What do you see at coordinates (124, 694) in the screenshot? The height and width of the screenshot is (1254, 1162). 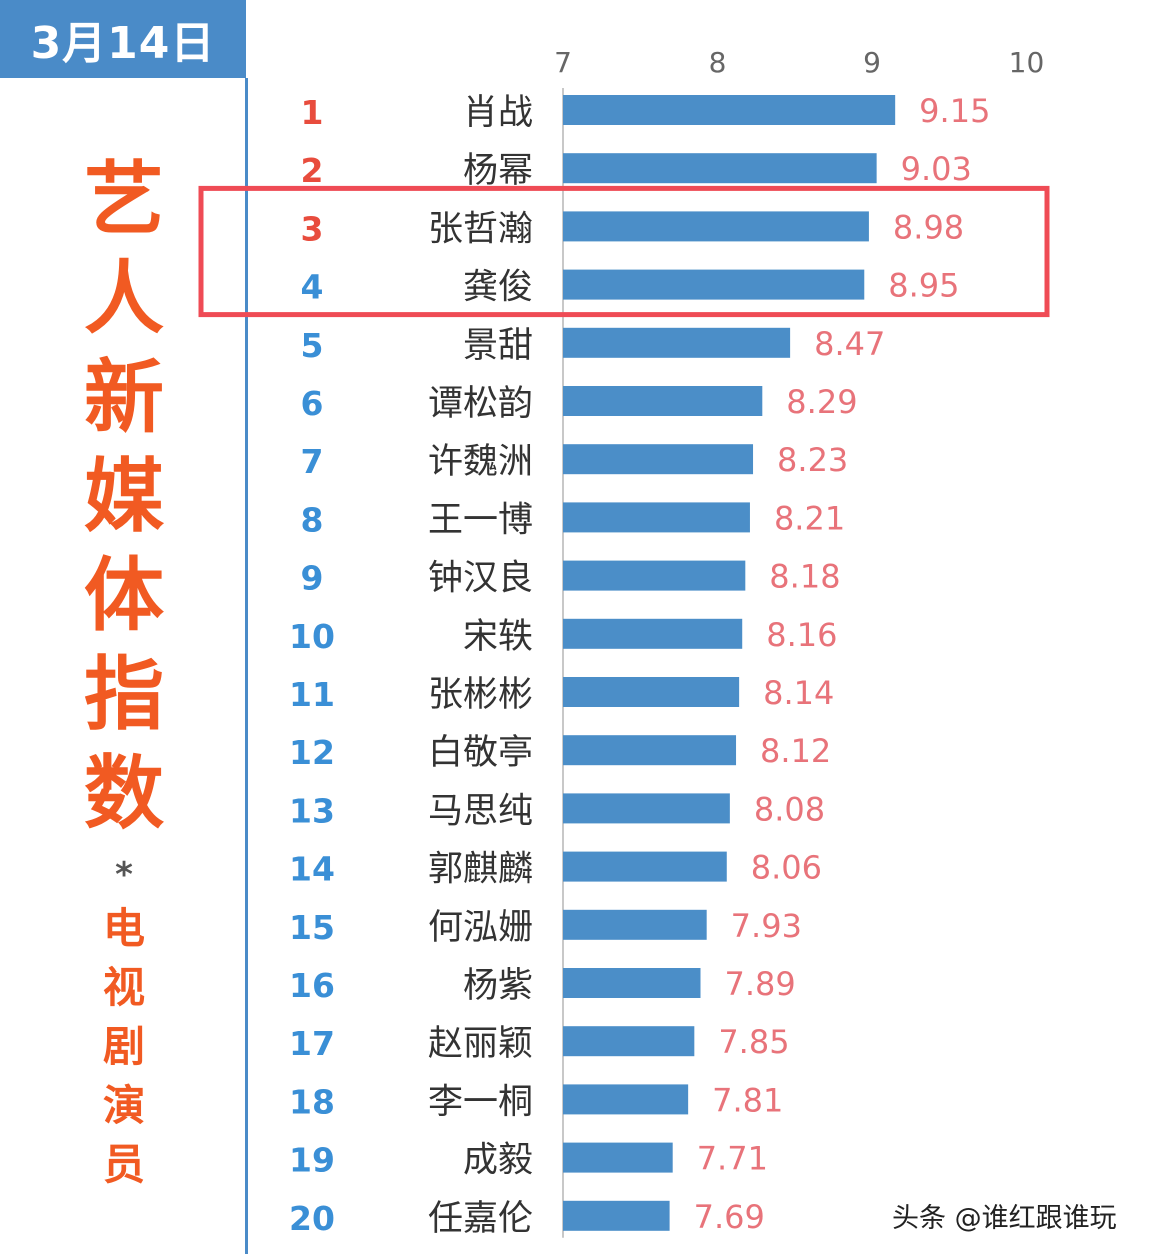 I see `title-char: 指` at bounding box center [124, 694].